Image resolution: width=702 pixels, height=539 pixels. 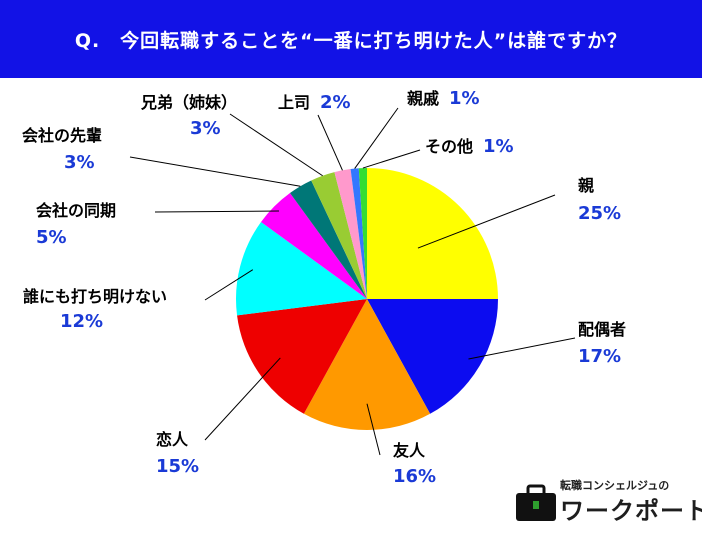 What do you see at coordinates (615, 485) in the screenshot?
I see `logo-tagline: 転職コンシェルジュの` at bounding box center [615, 485].